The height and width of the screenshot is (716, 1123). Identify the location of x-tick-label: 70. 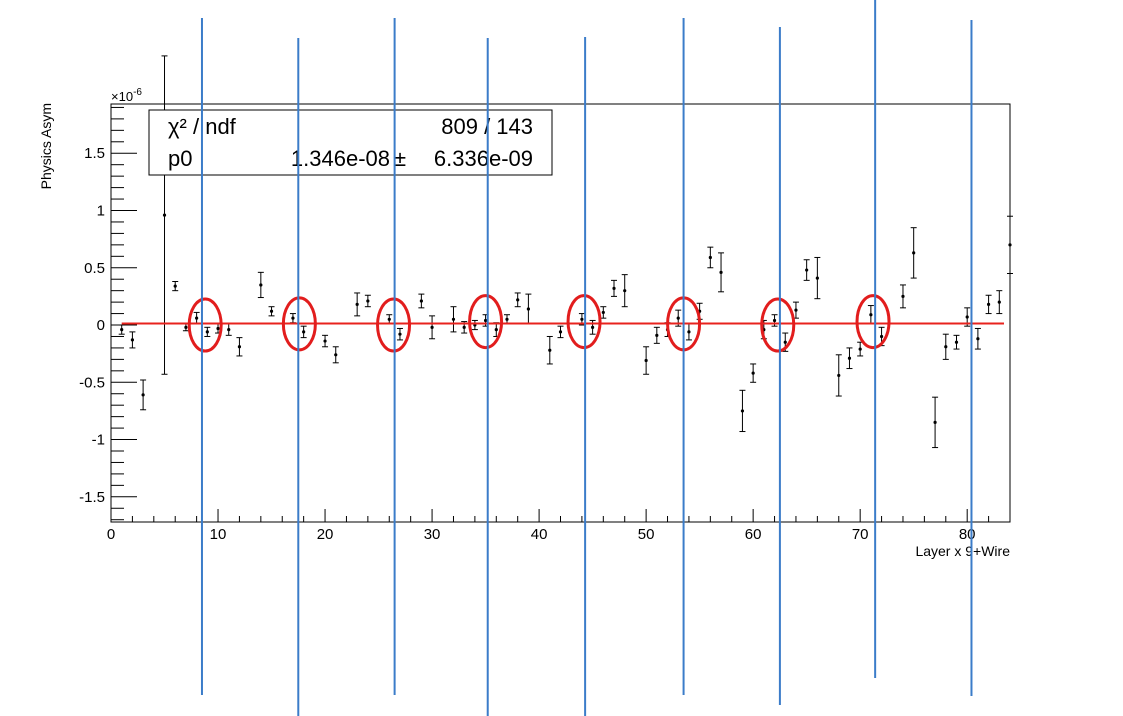
(860, 534).